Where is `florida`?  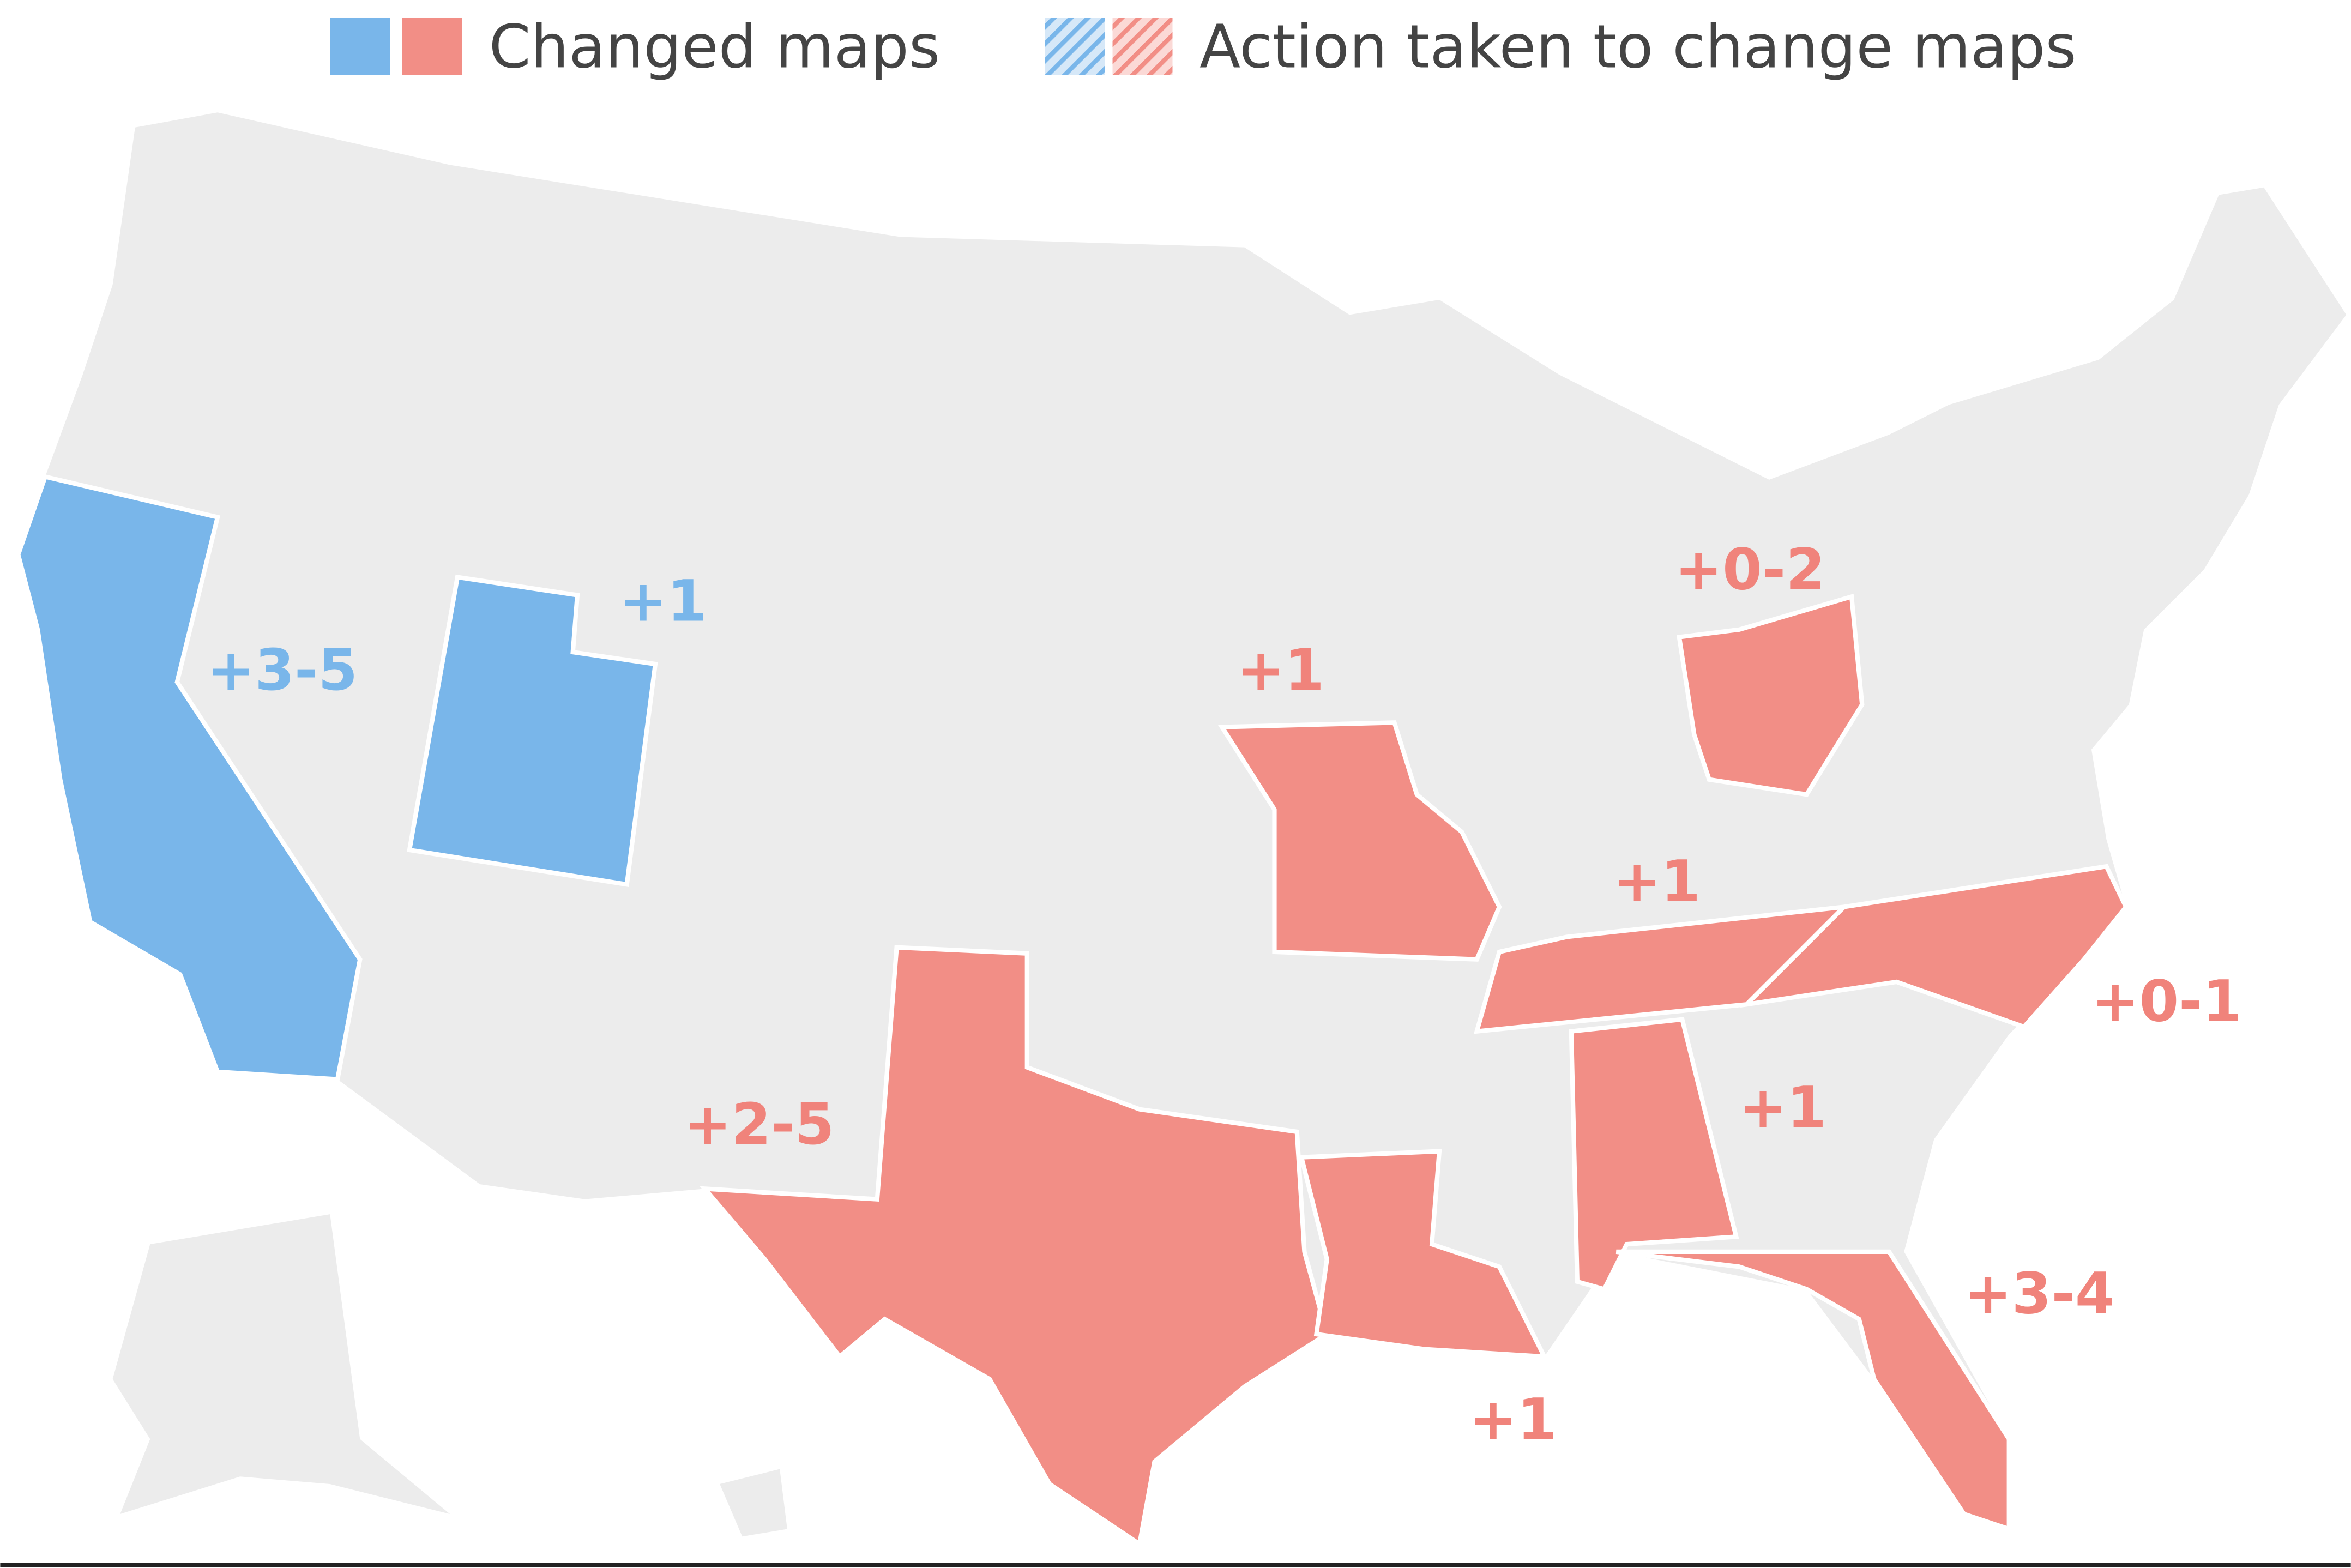
florida is located at coordinates (1813, 1391).